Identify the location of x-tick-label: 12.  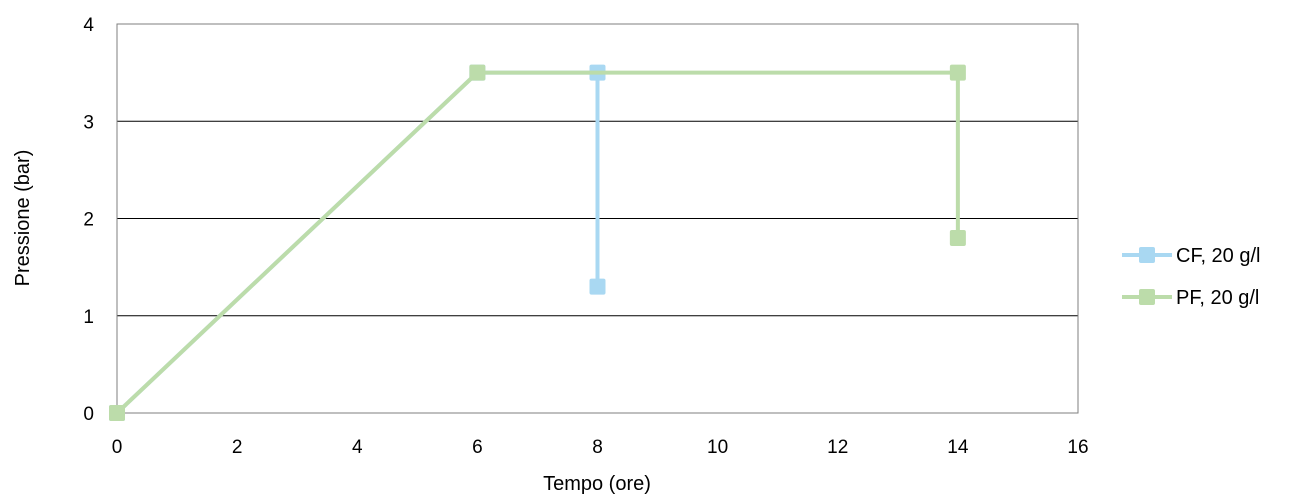
(837, 447).